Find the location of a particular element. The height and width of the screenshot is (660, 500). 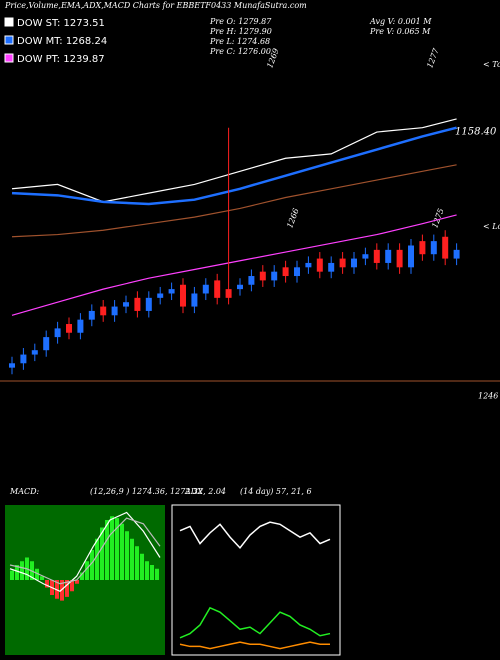

adx-frame is located at coordinates (256, 580).